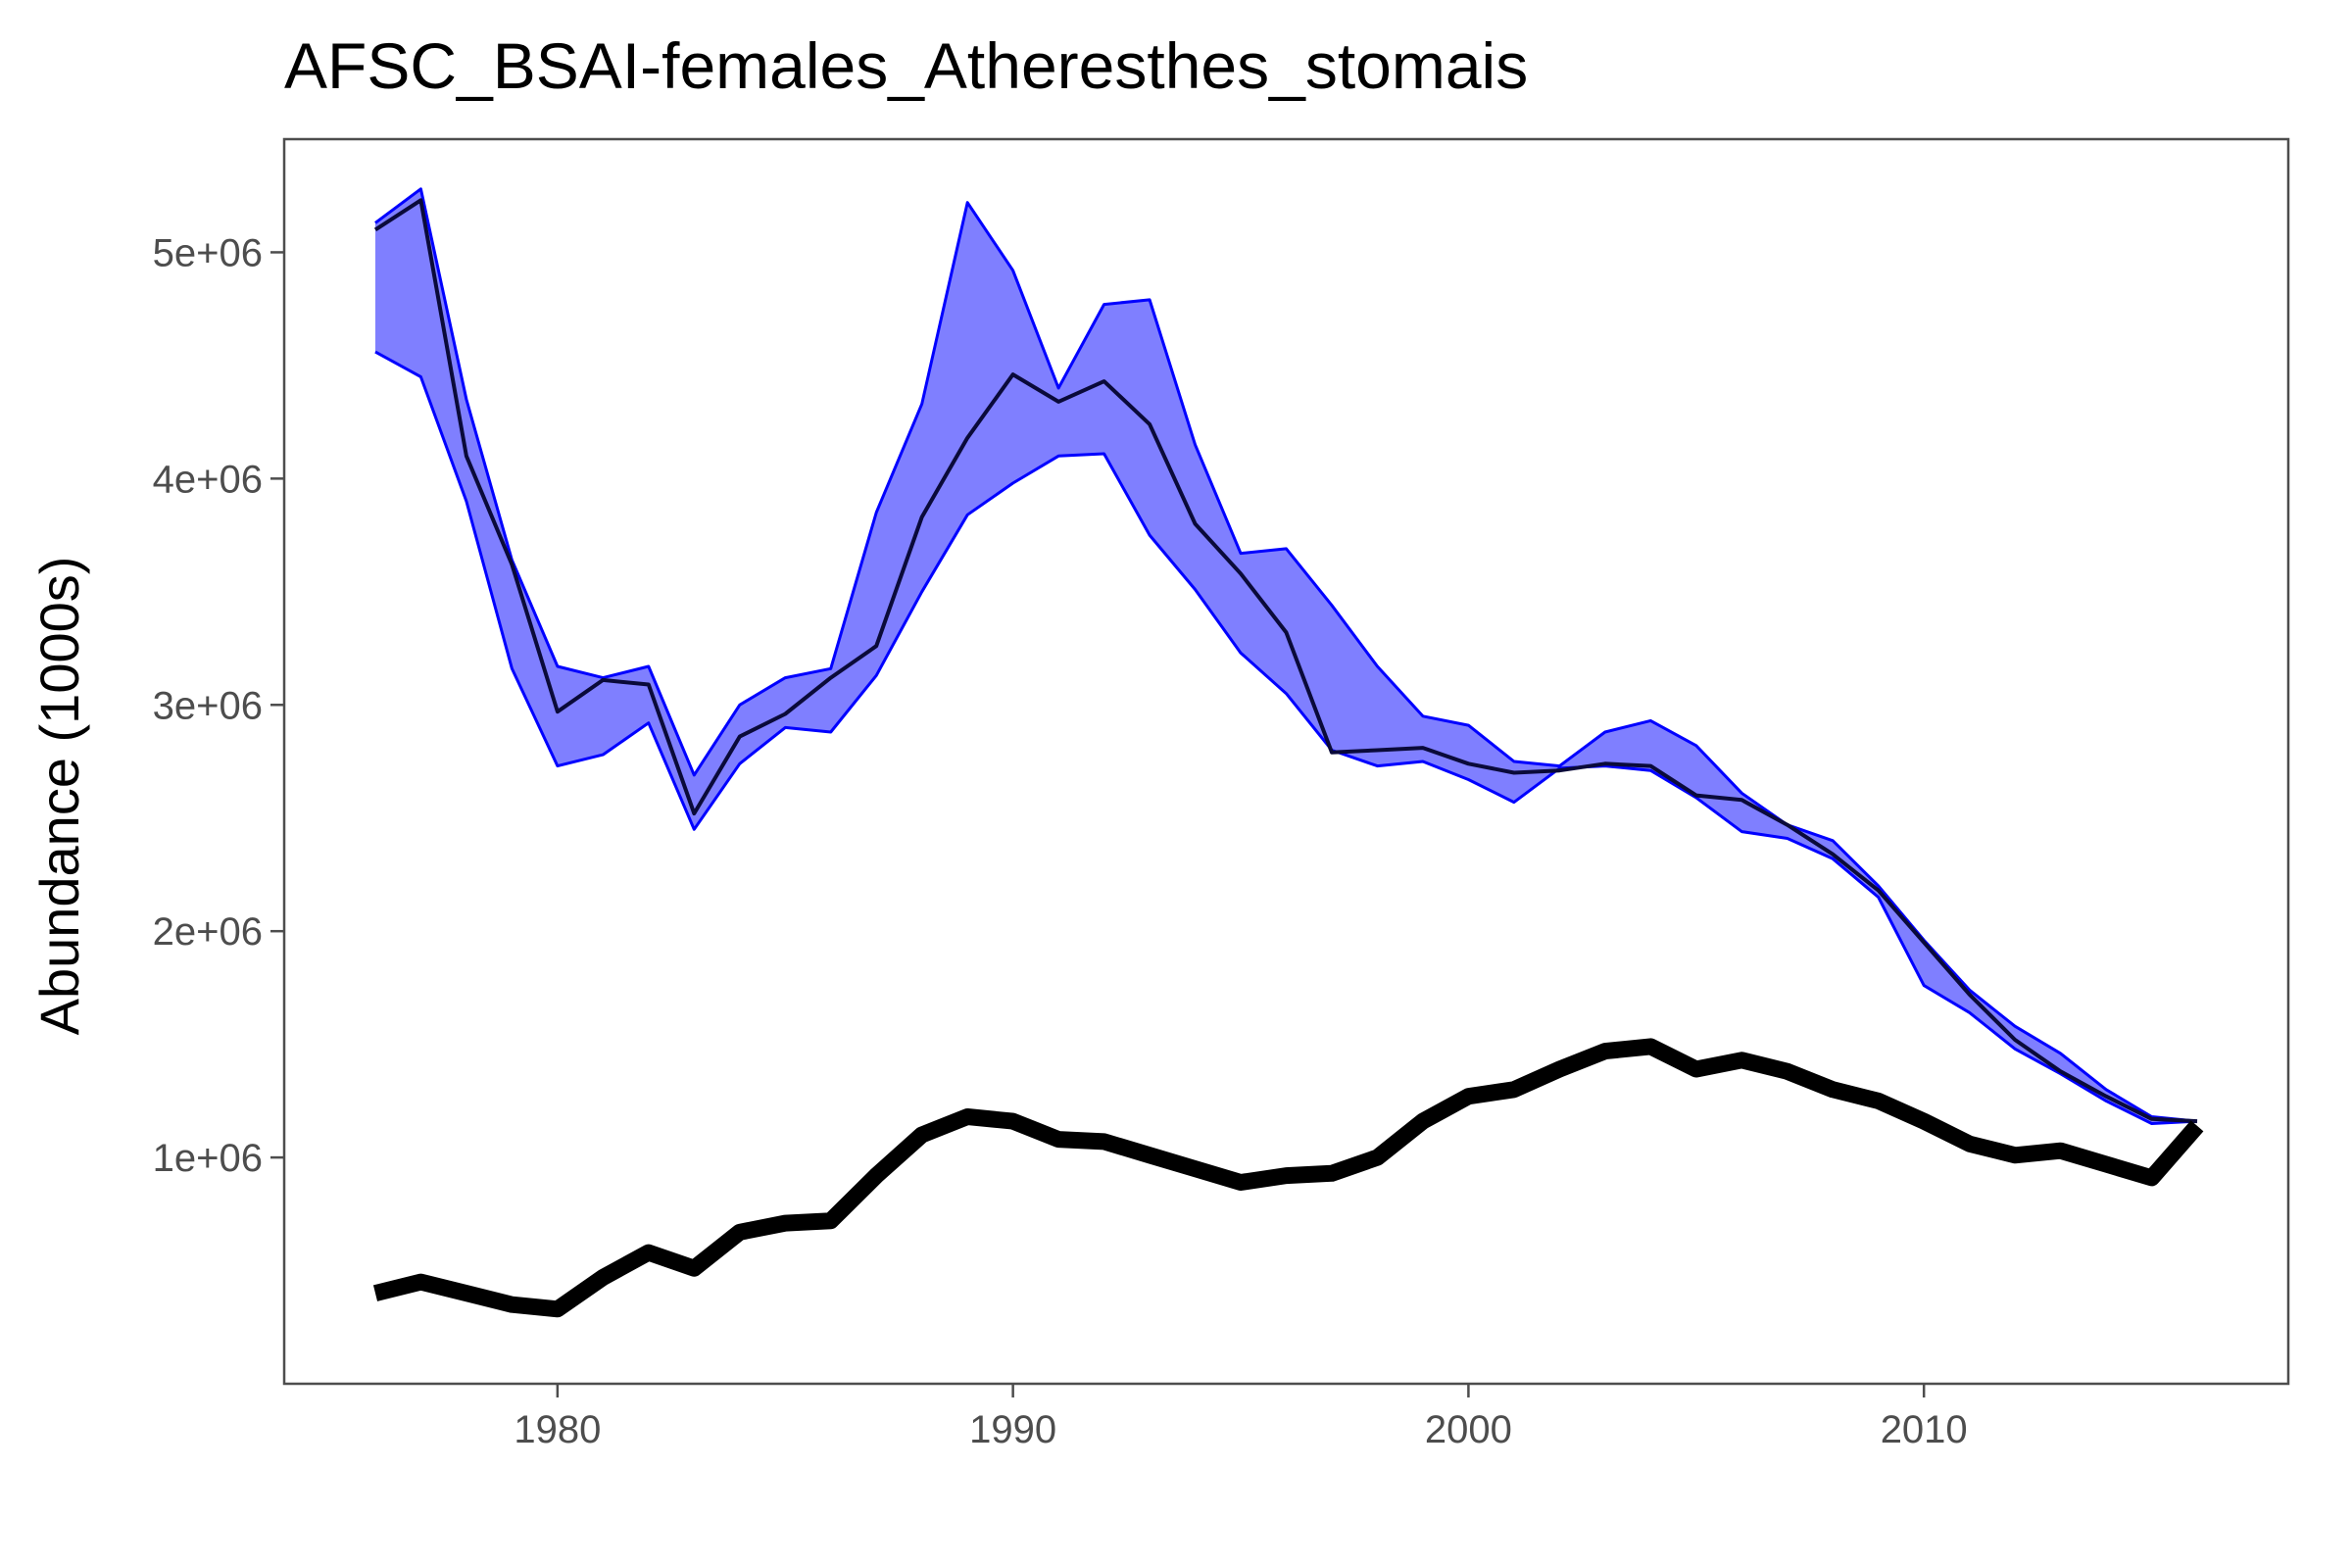  Describe the element at coordinates (208, 253) in the screenshot. I see `y-tick-label: 5e+06` at that location.